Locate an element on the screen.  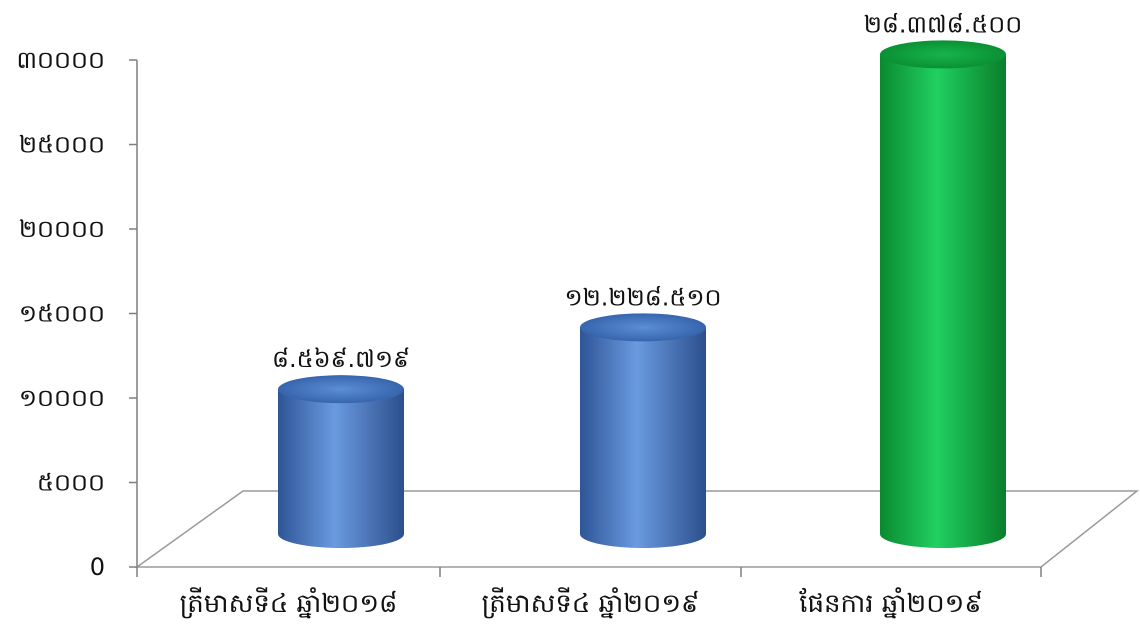
x-axis-ticks is located at coordinates (589, 572).